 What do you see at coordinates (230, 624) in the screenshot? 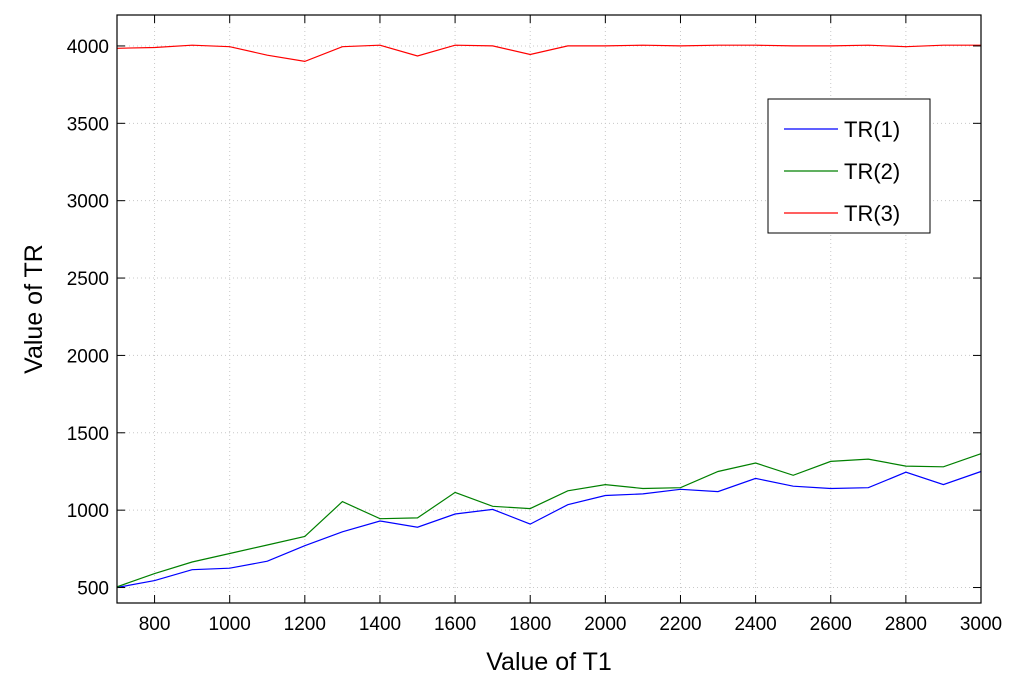
I see `x-tick-label: 1000` at bounding box center [230, 624].